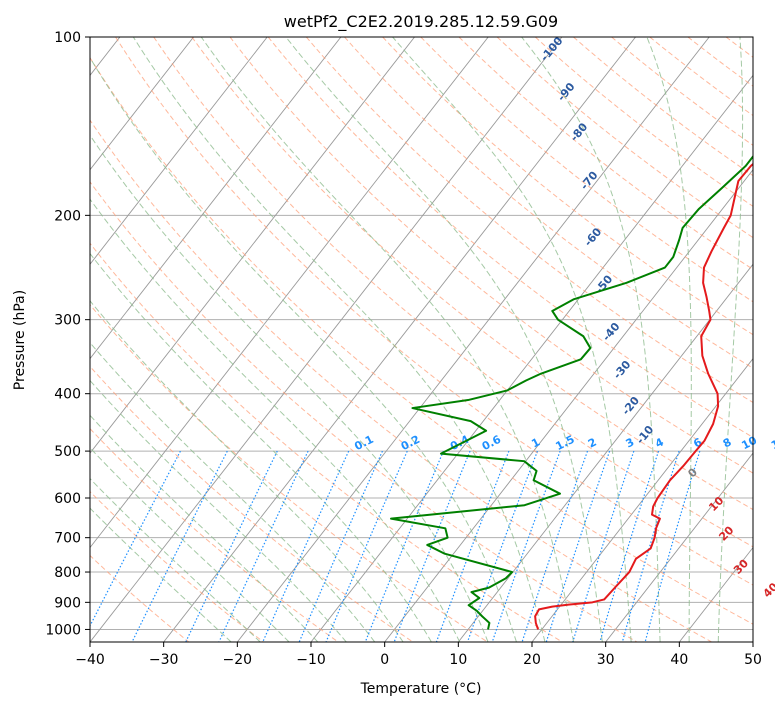 The image size is (775, 708). I want to click on mixing-ratio-label: 10, so click(750, 443).